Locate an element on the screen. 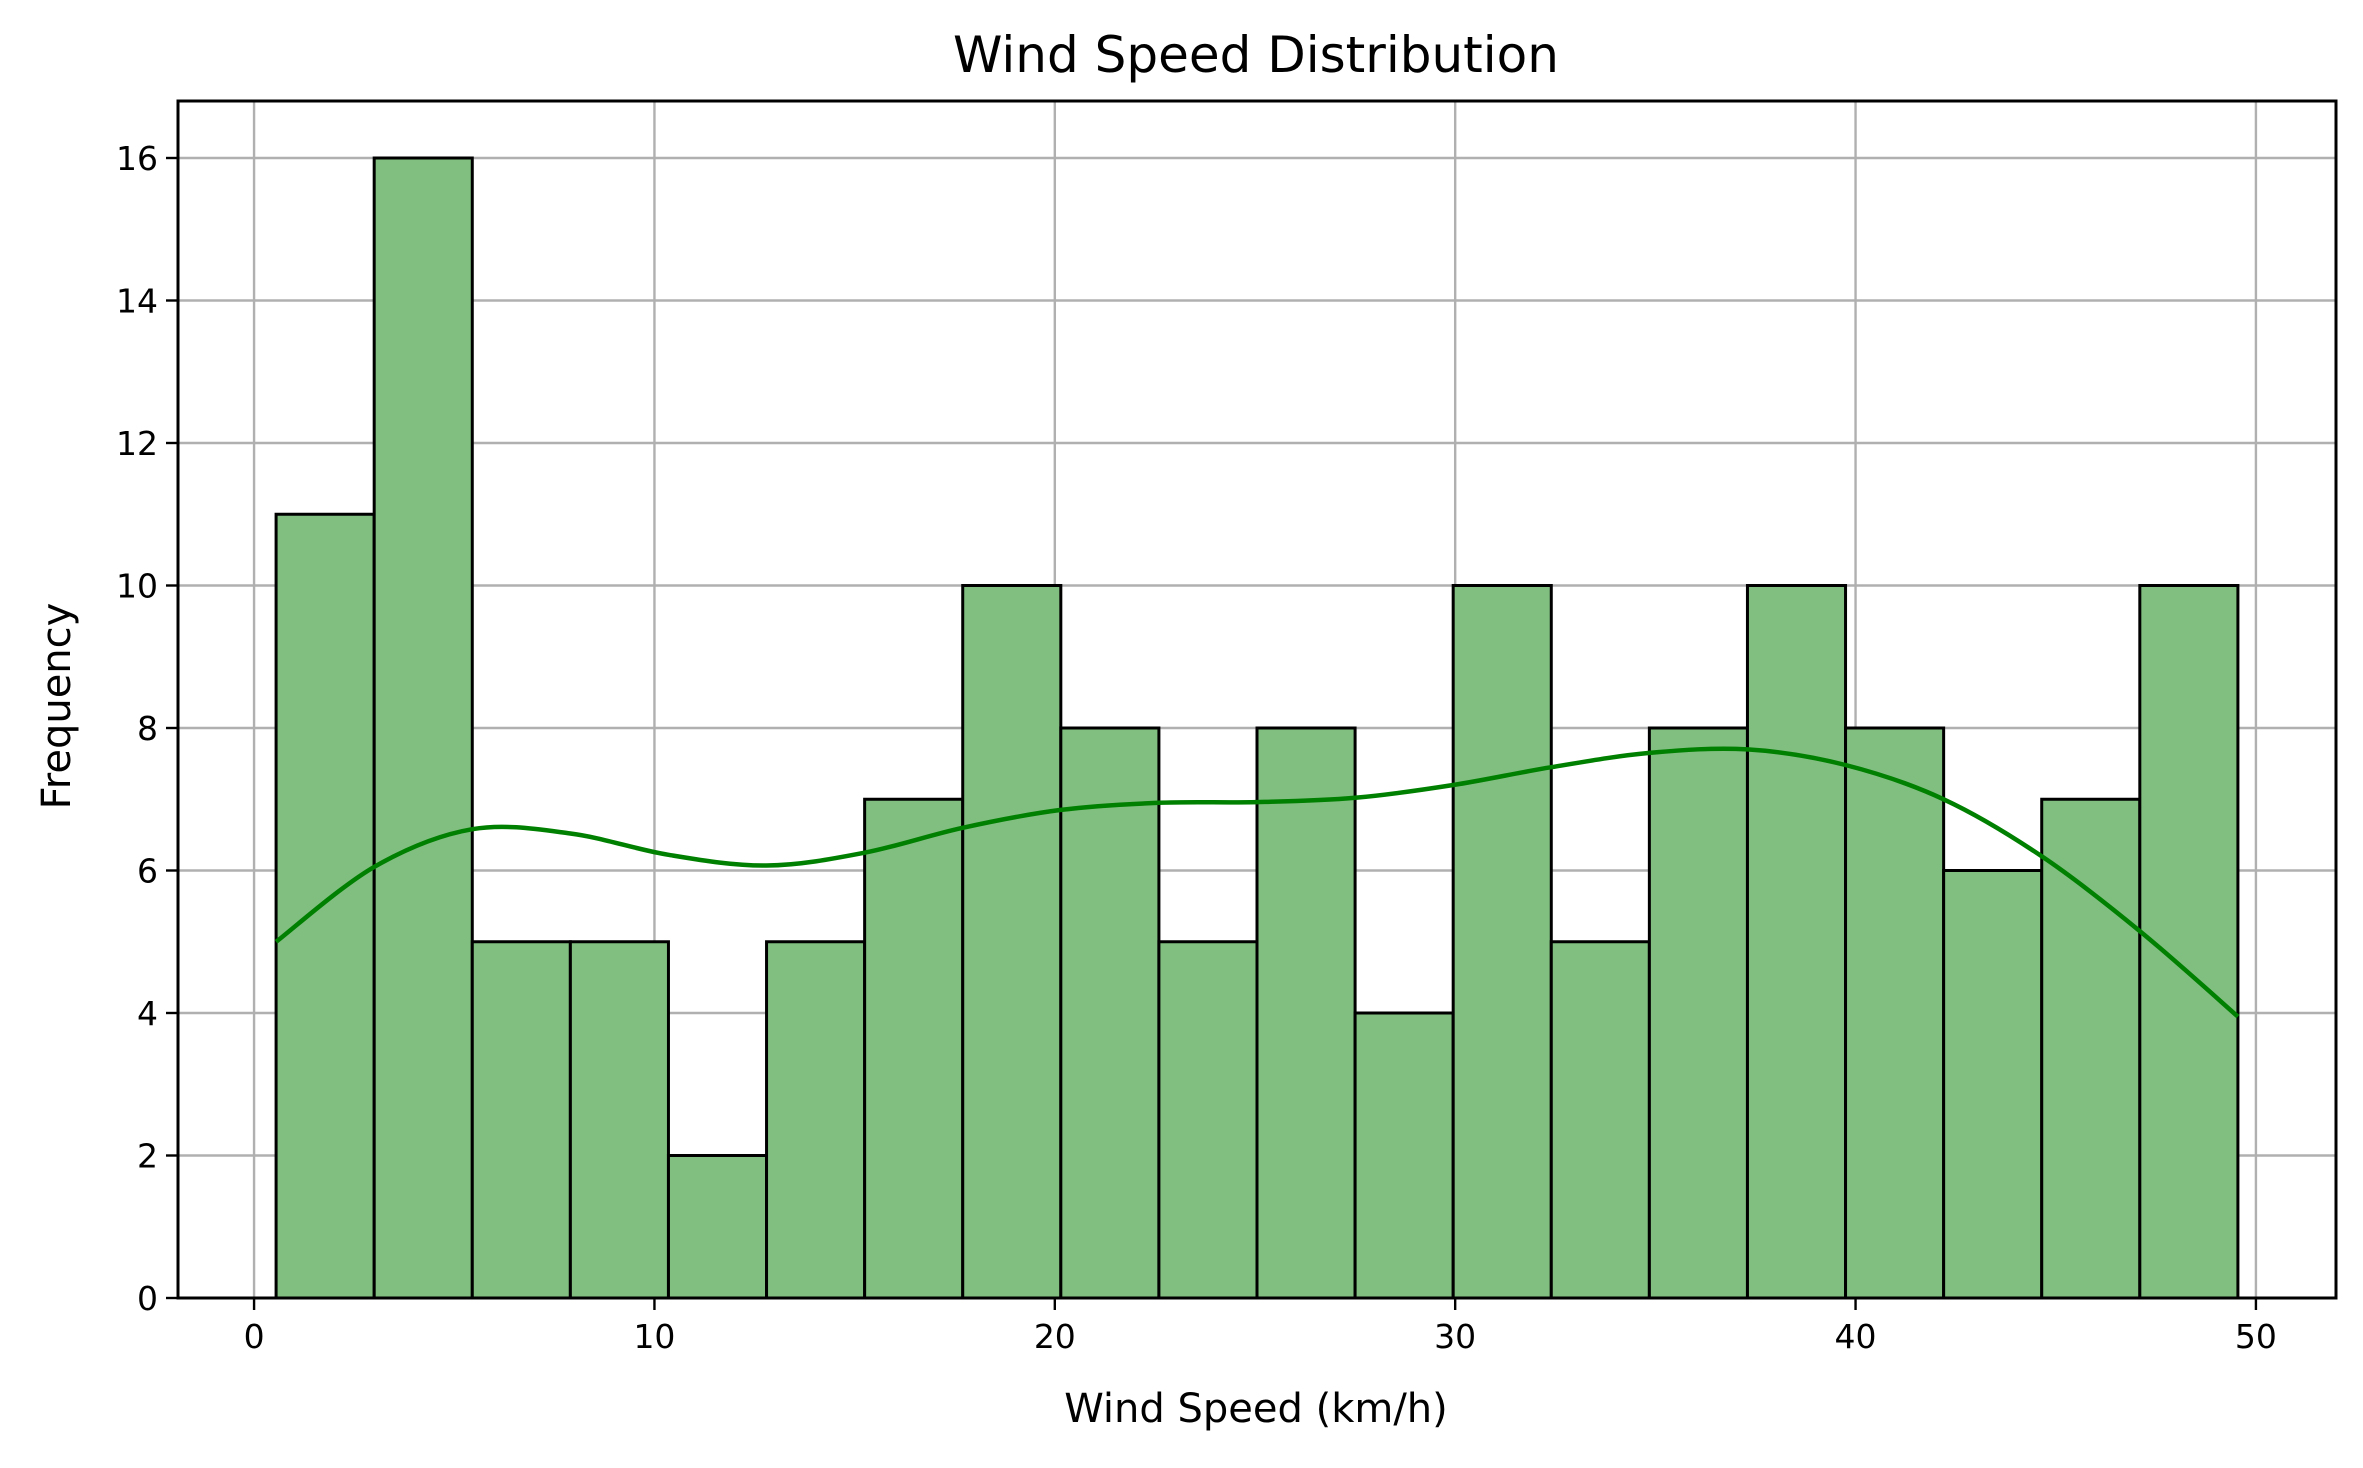  x-tick-label-0: 0 is located at coordinates (254, 1336).